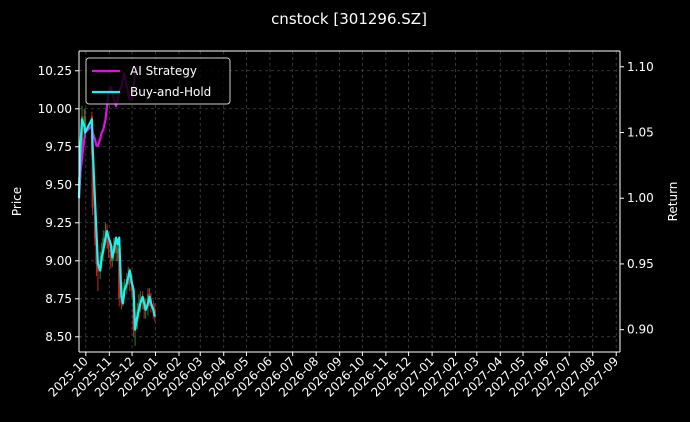 This screenshot has width=690, height=422. I want to click on series-line-buy-and-hold, so click(116, 224).